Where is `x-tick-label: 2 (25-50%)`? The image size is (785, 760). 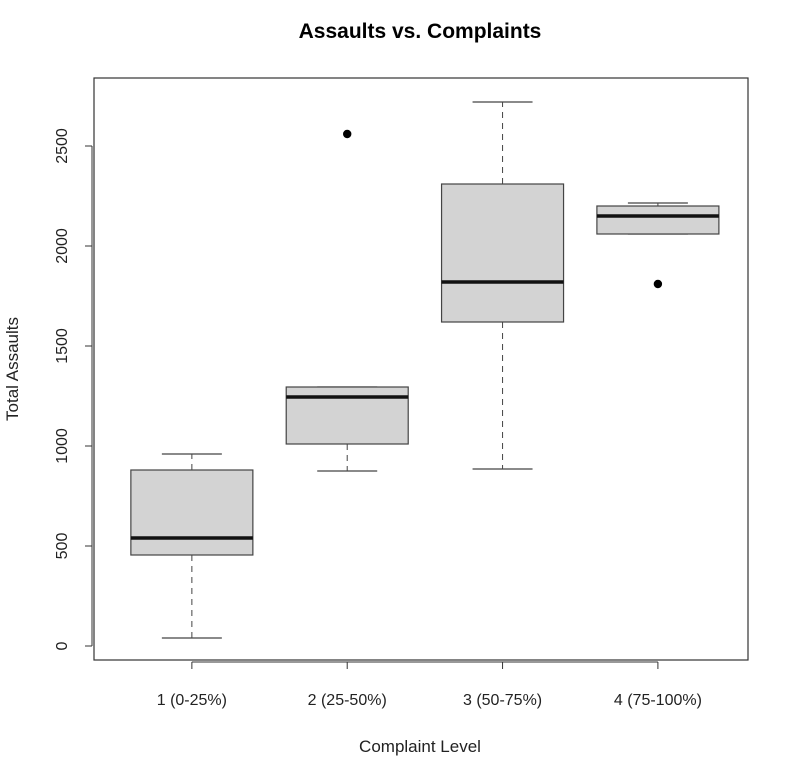 x-tick-label: 2 (25-50%) is located at coordinates (347, 700).